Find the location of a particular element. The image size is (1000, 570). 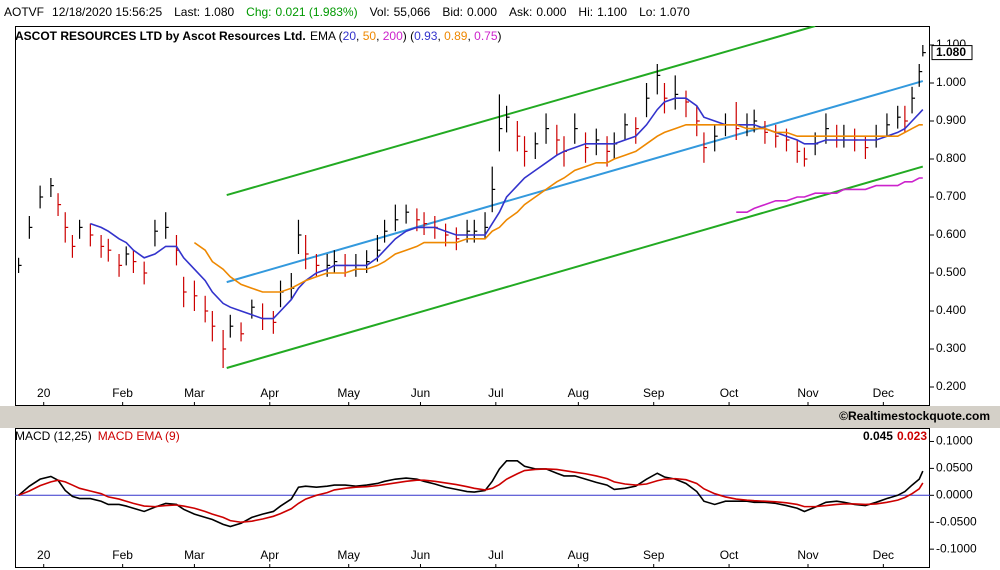

y-tick-label: 0.700 is located at coordinates (951, 196).